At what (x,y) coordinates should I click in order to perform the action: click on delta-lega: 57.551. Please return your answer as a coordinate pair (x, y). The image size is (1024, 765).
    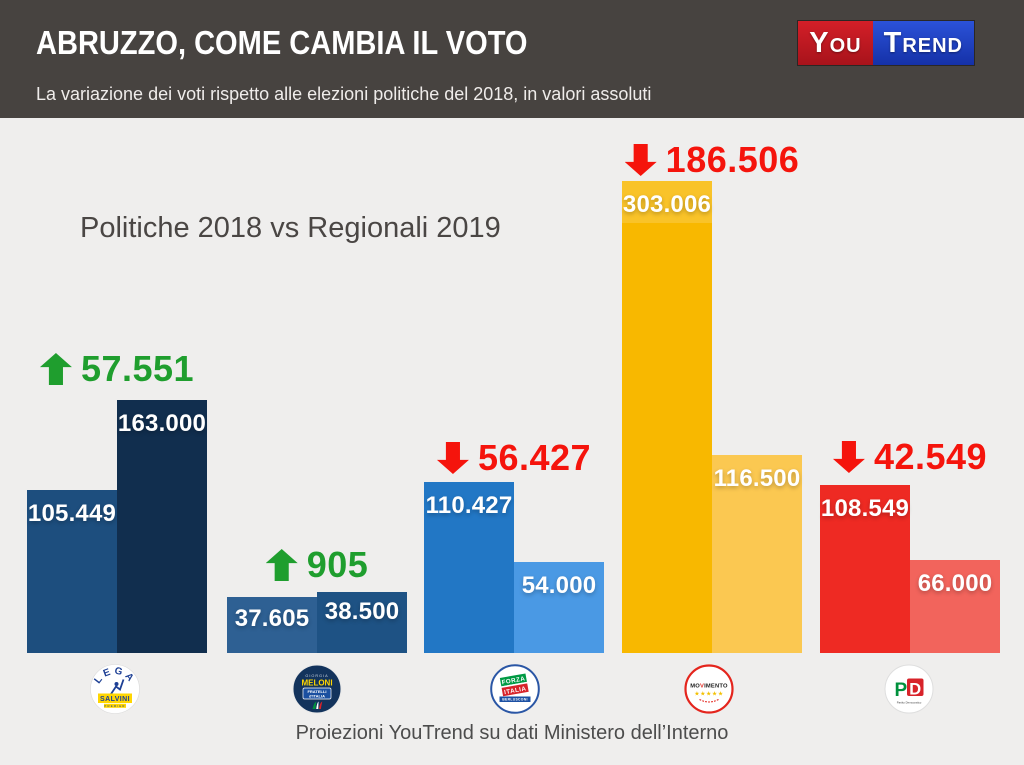
    Looking at the image, I should click on (117, 369).